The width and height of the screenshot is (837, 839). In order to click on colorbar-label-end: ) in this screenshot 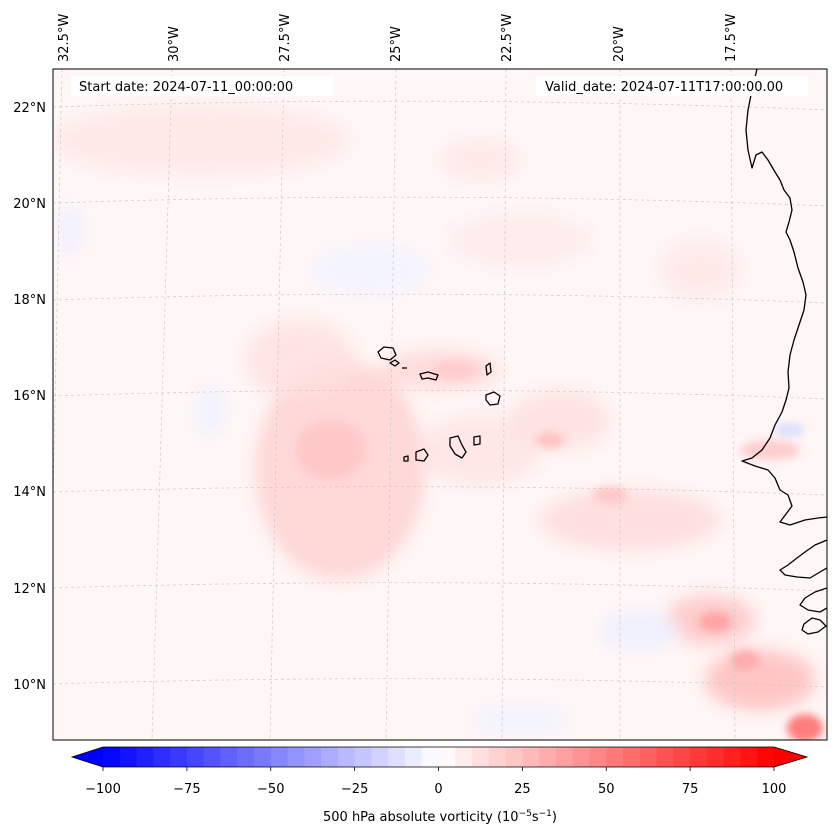, I will do `click(554, 817)`.